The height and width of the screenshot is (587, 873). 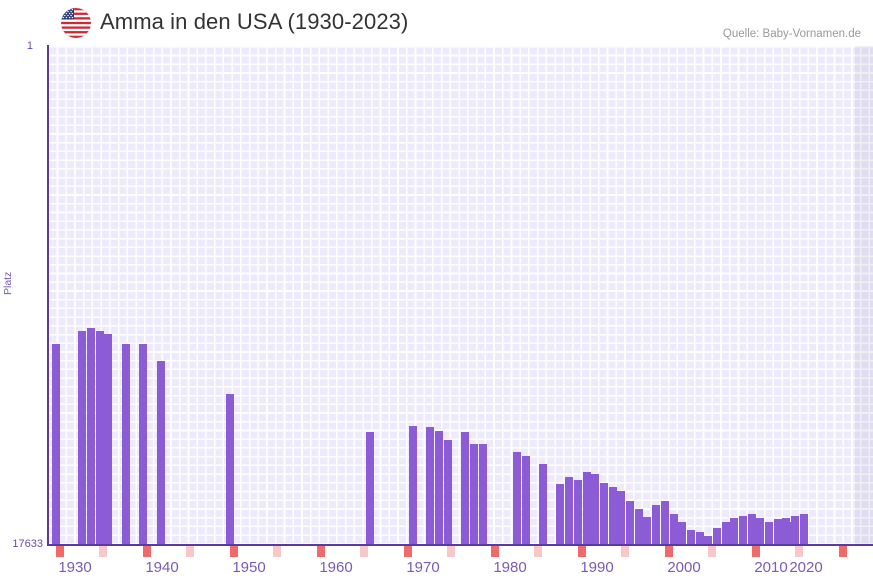 What do you see at coordinates (578, 512) in the screenshot?
I see `bar-1991` at bounding box center [578, 512].